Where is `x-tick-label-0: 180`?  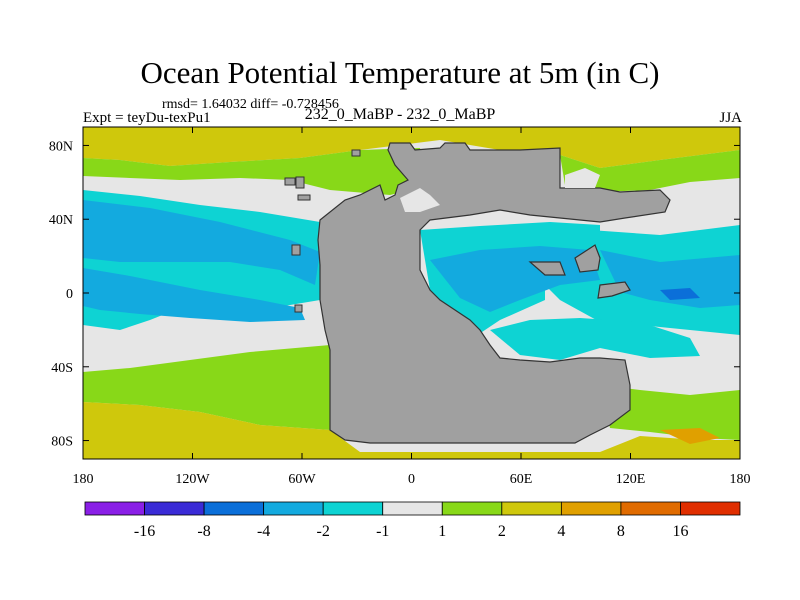 x-tick-label-0: 180 is located at coordinates (83, 479).